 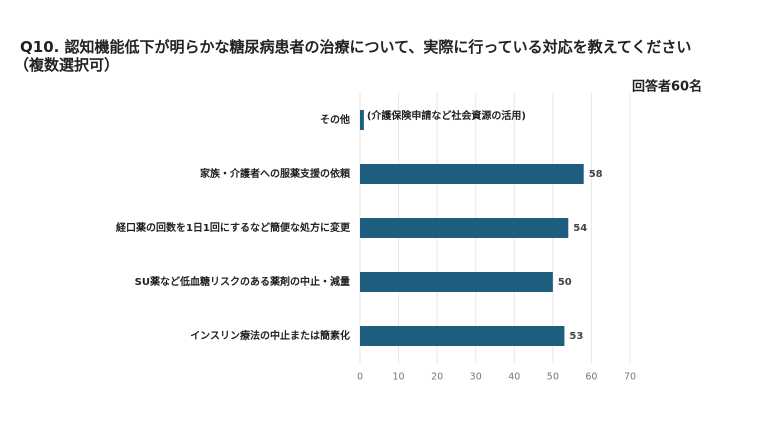 I want to click on value-label: 50, so click(x=565, y=282).